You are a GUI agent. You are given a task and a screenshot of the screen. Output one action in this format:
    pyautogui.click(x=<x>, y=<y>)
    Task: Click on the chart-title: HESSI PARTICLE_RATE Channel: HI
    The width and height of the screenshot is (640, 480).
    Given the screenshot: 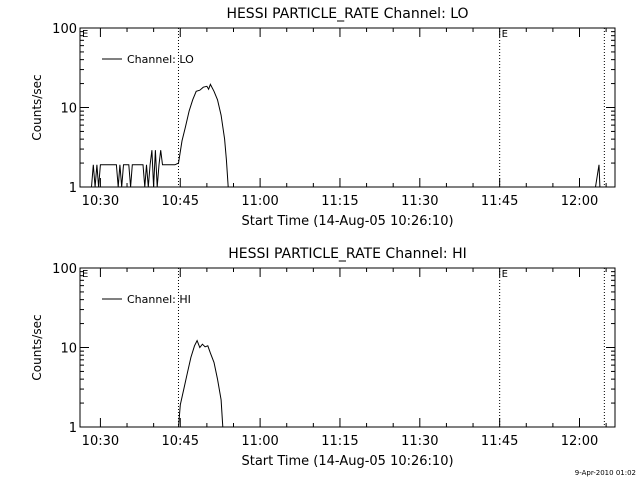 What is the action you would take?
    pyautogui.click(x=347, y=254)
    